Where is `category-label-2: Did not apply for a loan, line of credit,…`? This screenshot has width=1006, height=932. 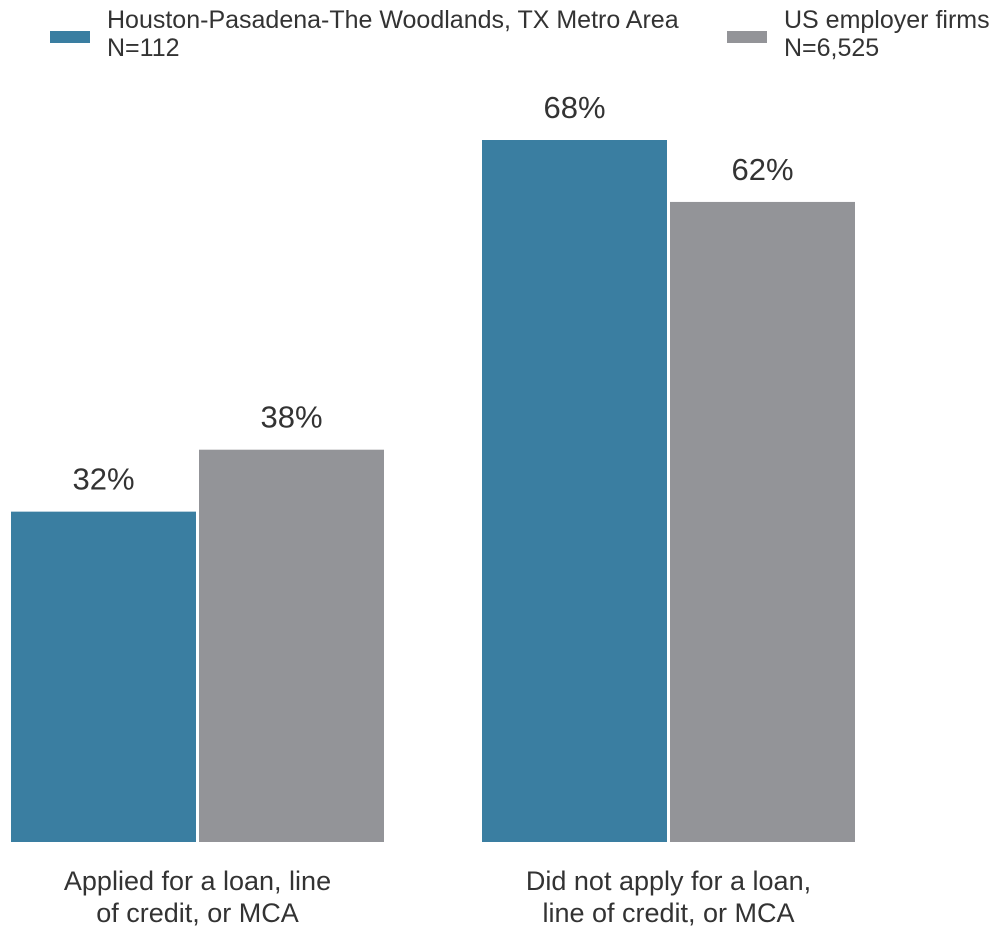
category-label-2: Did not apply for a loan, line of credit,… is located at coordinates (668, 896).